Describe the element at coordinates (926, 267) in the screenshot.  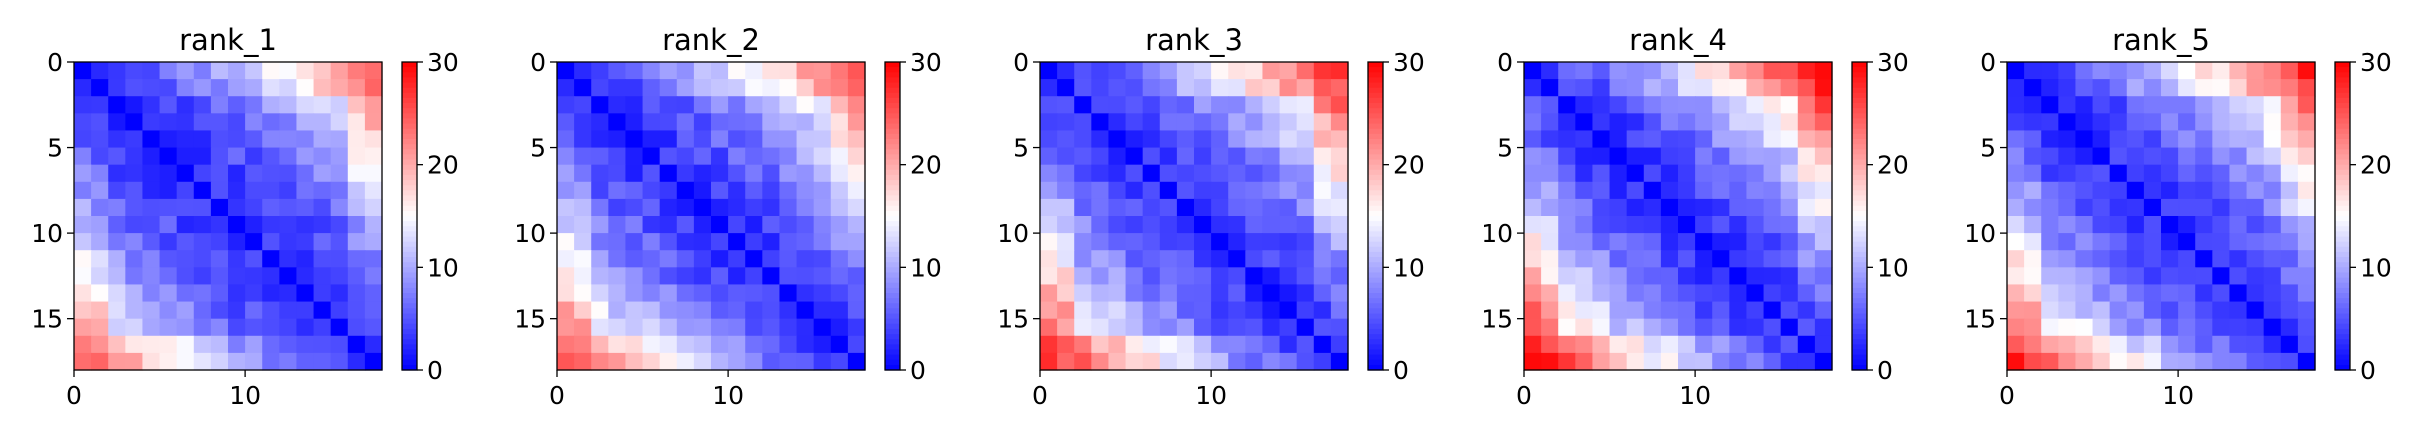
I see `colorbar-tick-label: 10` at that location.